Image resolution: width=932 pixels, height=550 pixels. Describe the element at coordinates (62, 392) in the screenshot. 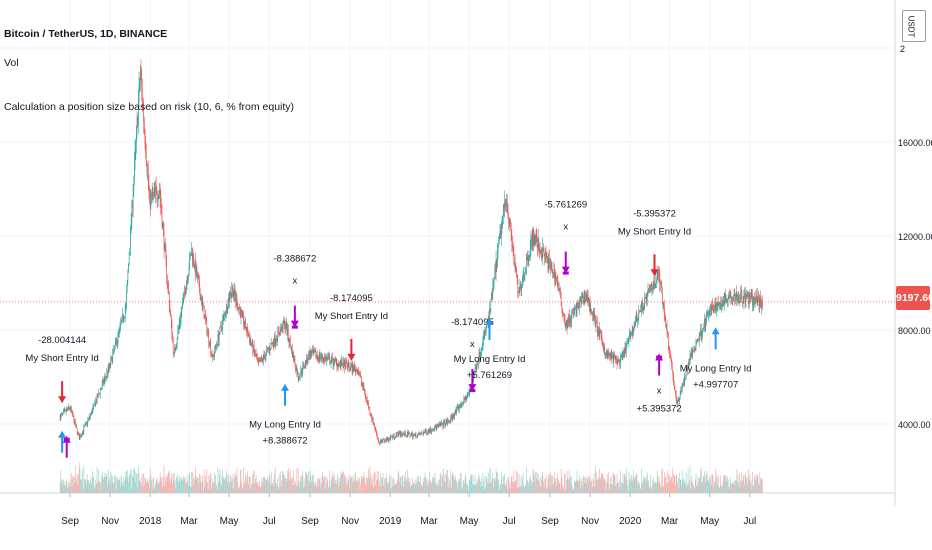

I see `short-entry-arrow` at that location.